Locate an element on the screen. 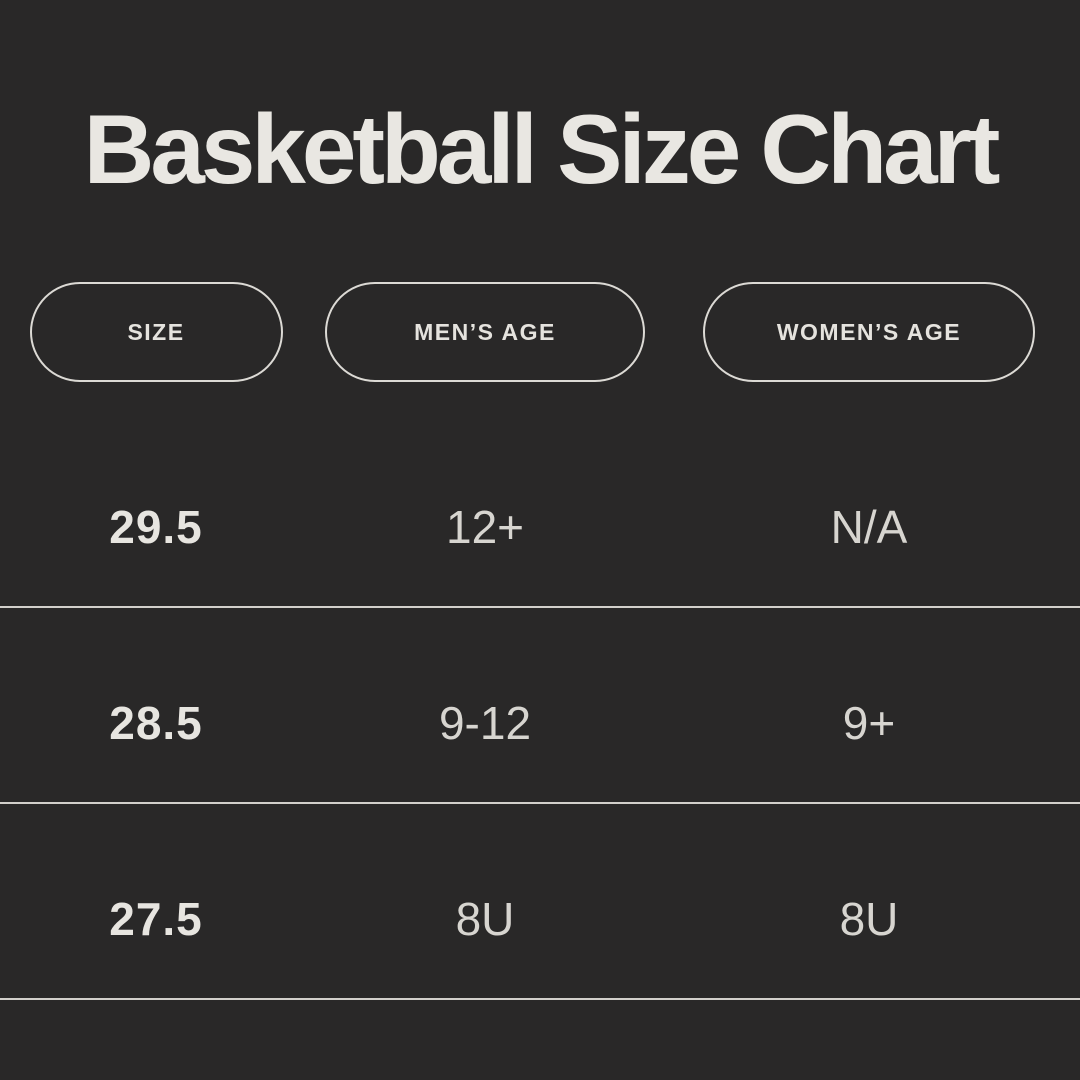  cell-womens-age: N/A is located at coordinates (869, 527).